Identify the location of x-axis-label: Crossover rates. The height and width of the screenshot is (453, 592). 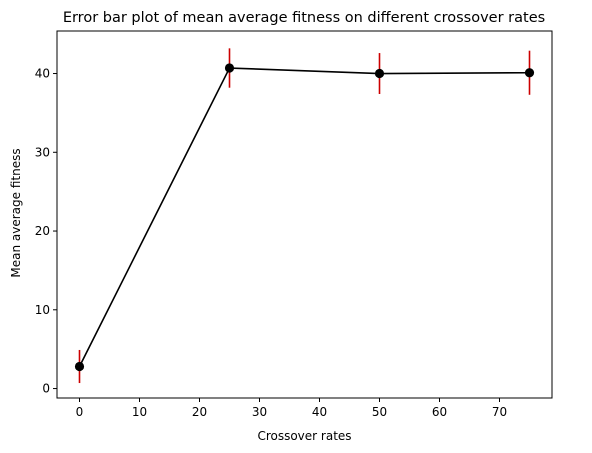
(304, 436).